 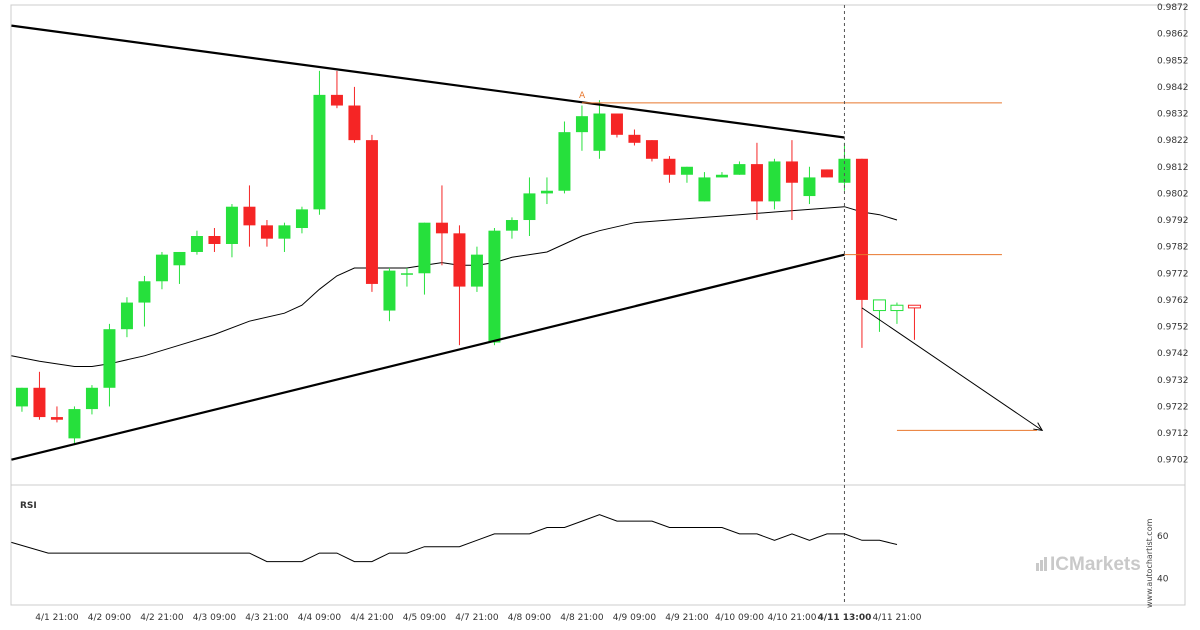 I want to click on watermark-url: www.autochartist.com, so click(x=1149, y=563).